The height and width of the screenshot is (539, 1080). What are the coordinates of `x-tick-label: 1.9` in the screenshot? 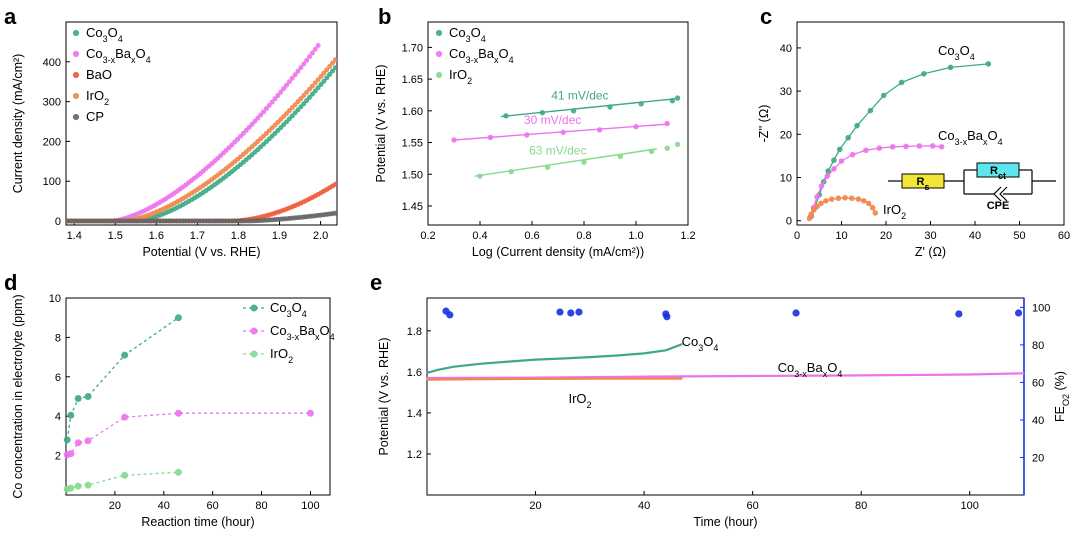 It's located at (279, 236).